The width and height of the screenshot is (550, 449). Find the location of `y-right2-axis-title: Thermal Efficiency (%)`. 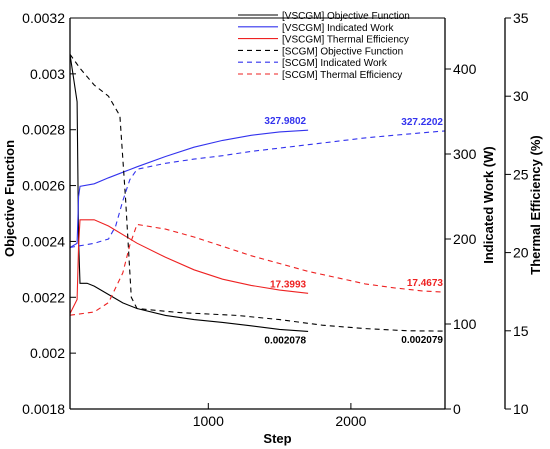

y-right2-axis-title: Thermal Efficiency (%) is located at coordinates (535, 204).